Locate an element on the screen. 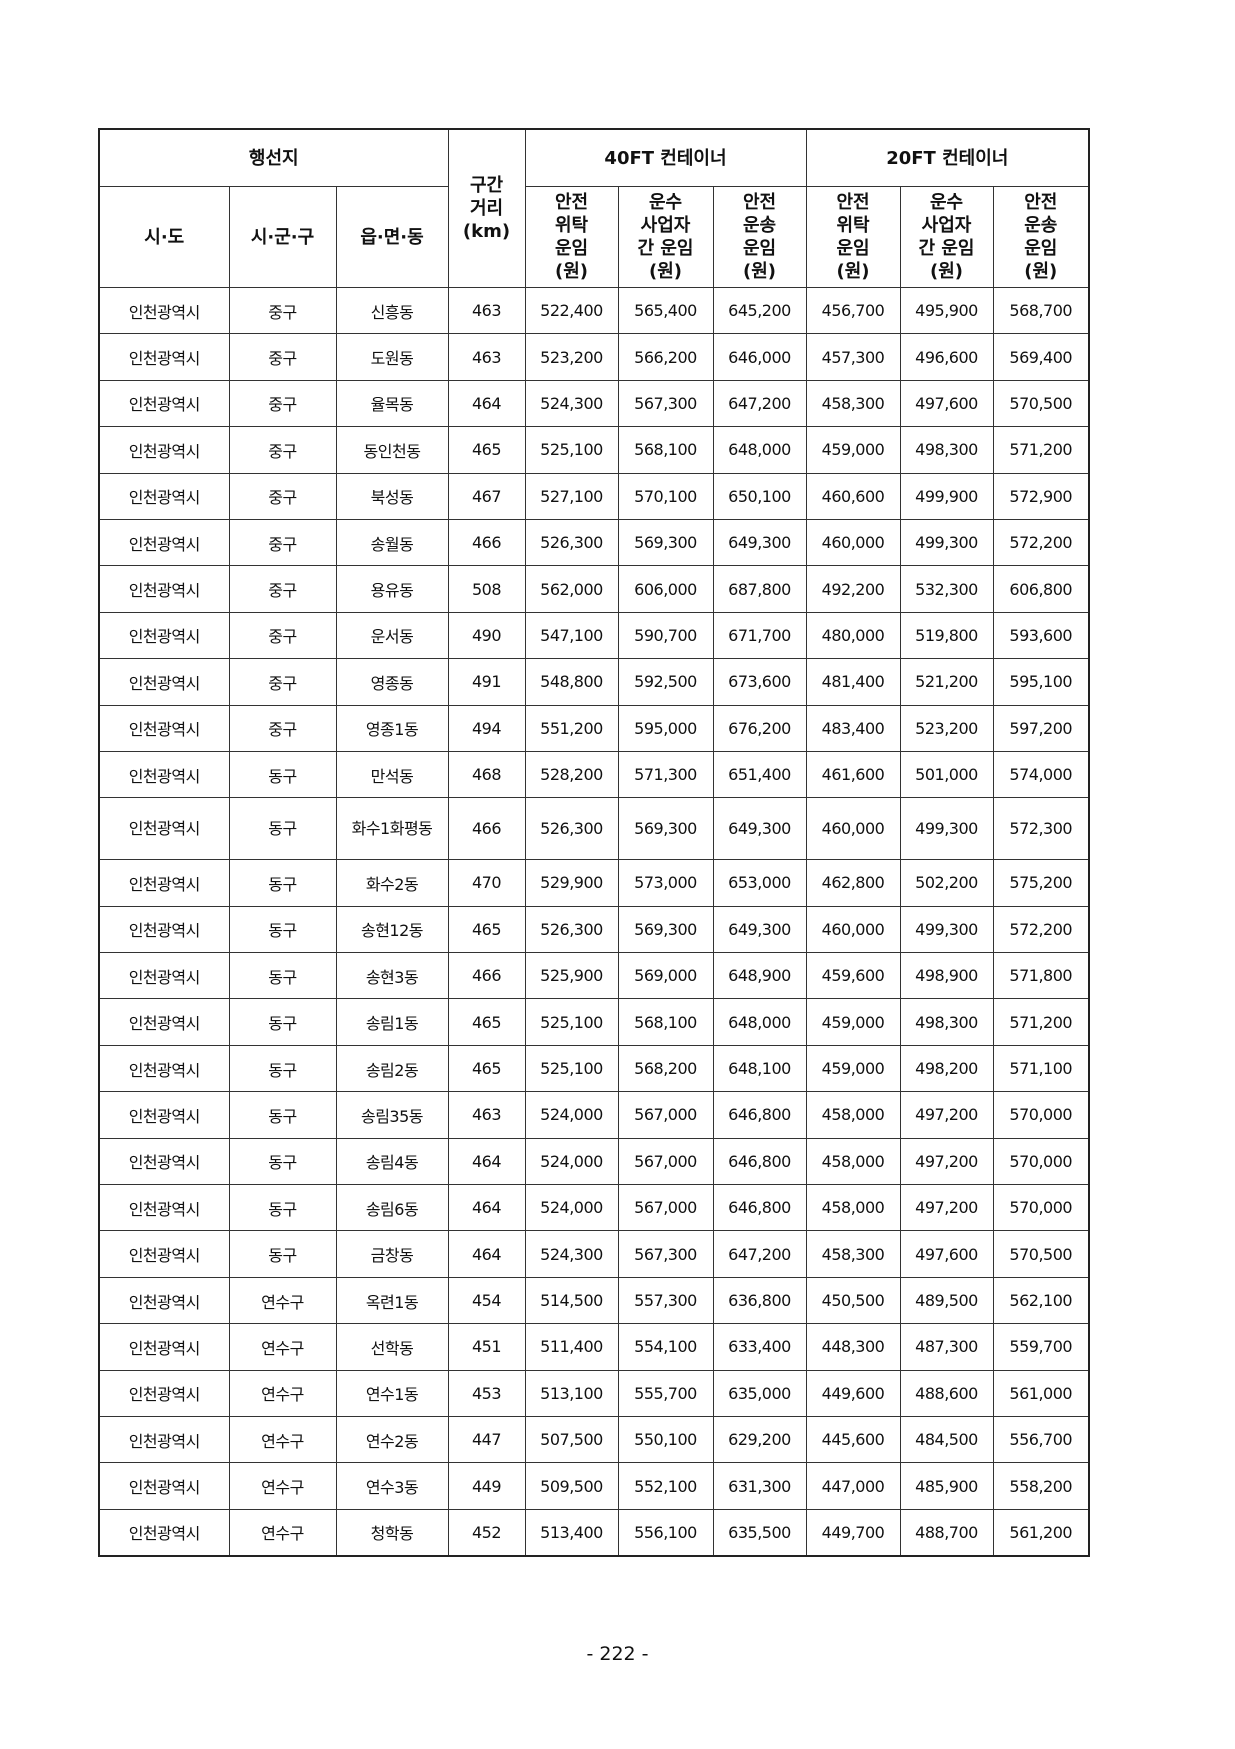 Image resolution: width=1235 pixels, height=1749 pixels. rate-20ft-consign-cell: 492,200 is located at coordinates (853, 589).